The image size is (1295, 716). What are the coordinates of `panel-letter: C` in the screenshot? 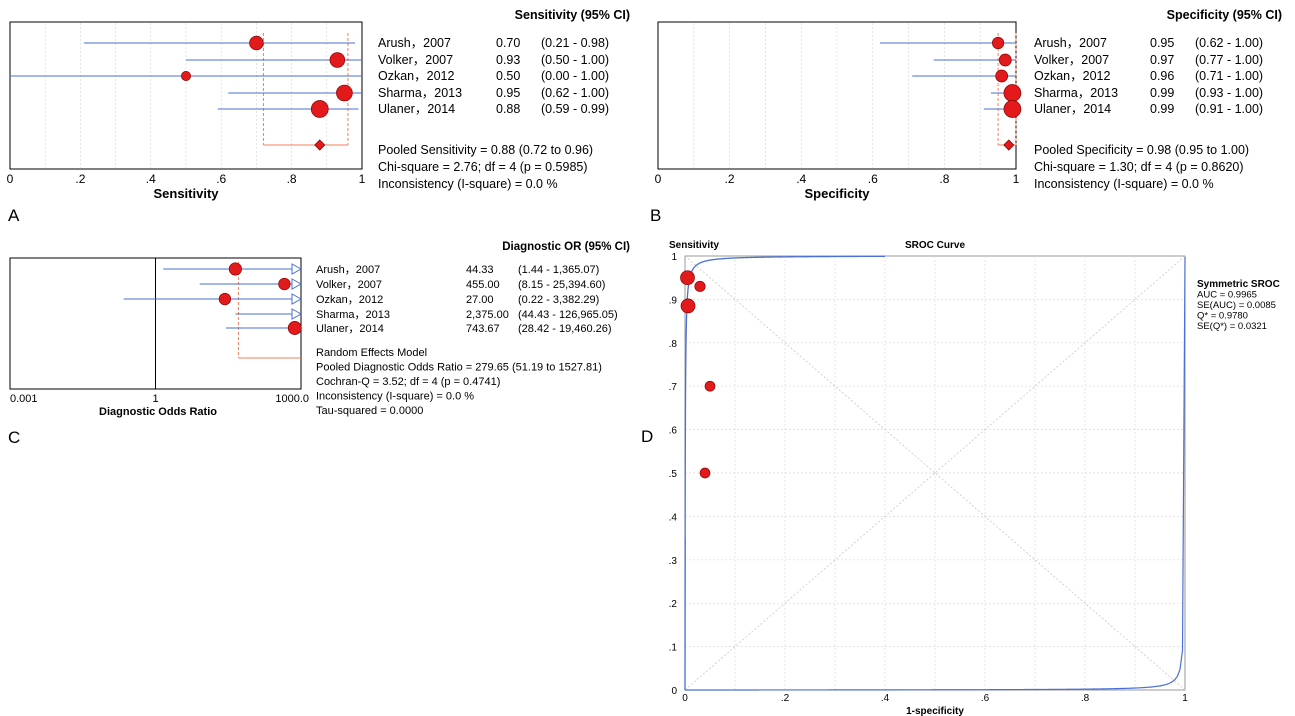 It's located at (14, 437).